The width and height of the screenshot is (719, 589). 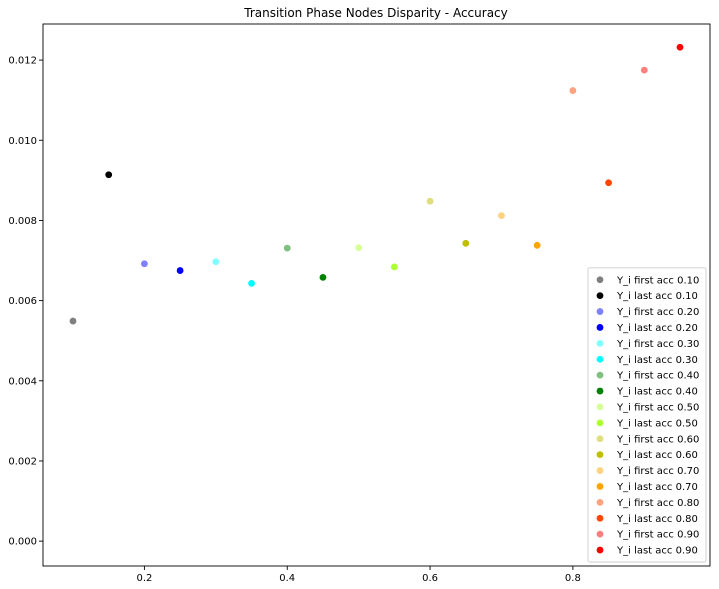 I want to click on legend-entry: Y_i last acc 0.70, so click(x=657, y=487).